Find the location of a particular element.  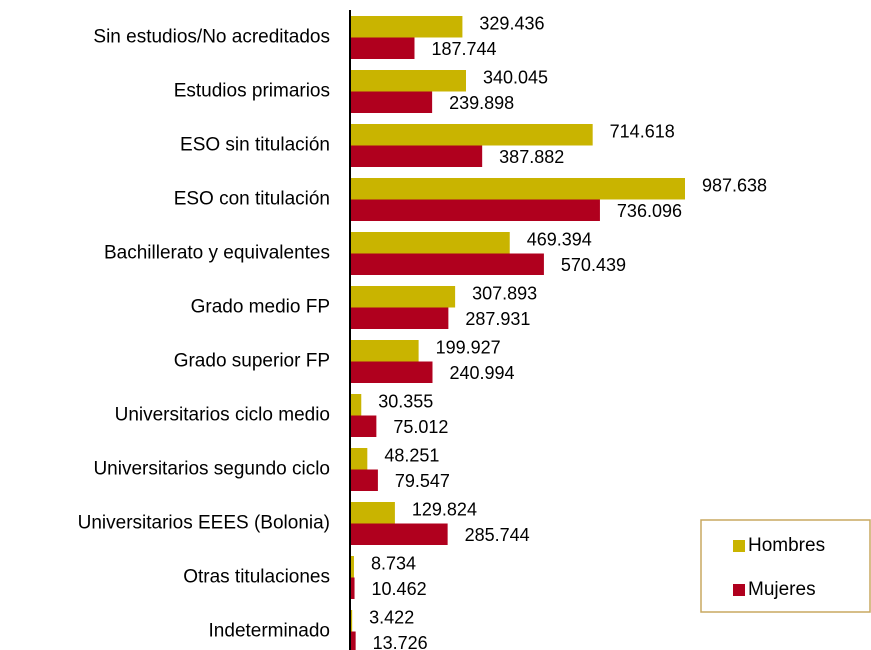

value-label: 387.882 is located at coordinates (531, 157).